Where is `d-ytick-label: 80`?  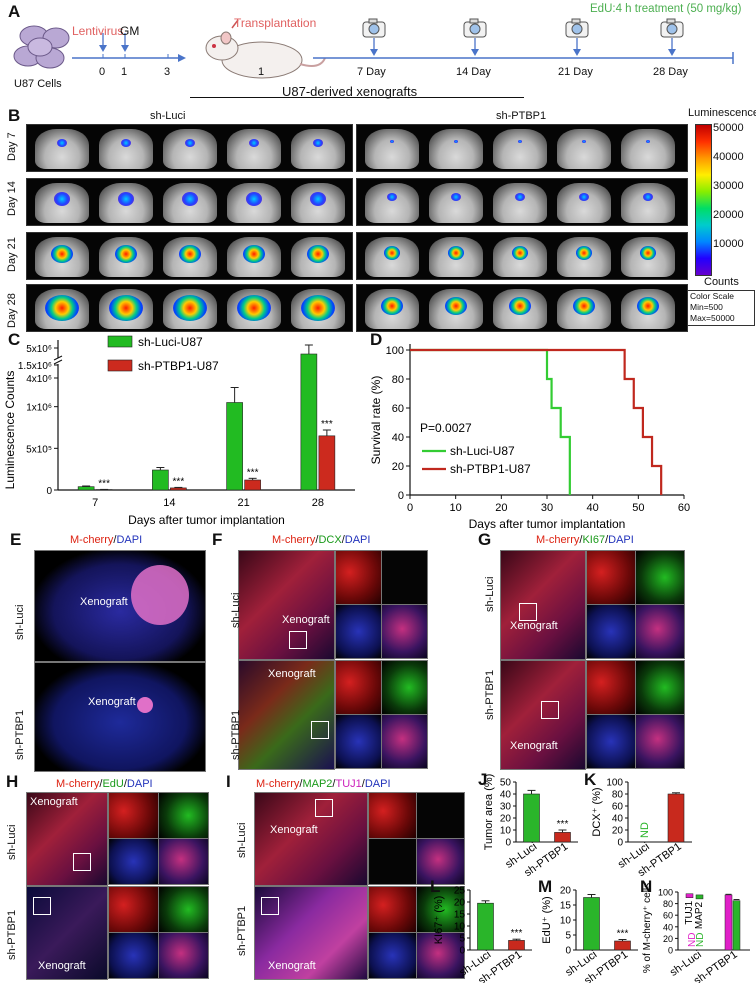
d-ytick-label: 80 is located at coordinates (398, 380).